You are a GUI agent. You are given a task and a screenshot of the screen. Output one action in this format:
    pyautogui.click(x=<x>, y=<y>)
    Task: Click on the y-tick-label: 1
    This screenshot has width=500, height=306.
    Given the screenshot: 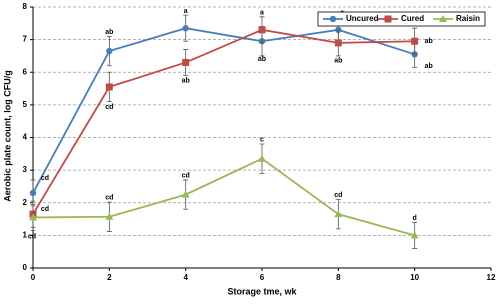 What is the action you would take?
    pyautogui.click(x=25, y=234)
    